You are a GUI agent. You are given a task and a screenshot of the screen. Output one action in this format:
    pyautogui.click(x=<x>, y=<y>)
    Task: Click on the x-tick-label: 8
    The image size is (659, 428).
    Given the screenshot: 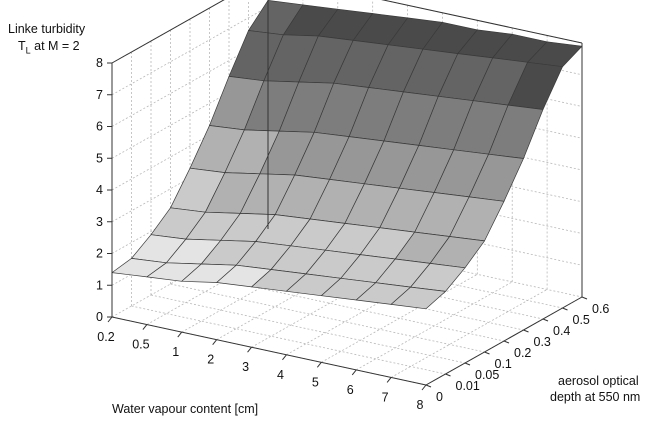 What is the action you would take?
    pyautogui.click(x=420, y=405)
    